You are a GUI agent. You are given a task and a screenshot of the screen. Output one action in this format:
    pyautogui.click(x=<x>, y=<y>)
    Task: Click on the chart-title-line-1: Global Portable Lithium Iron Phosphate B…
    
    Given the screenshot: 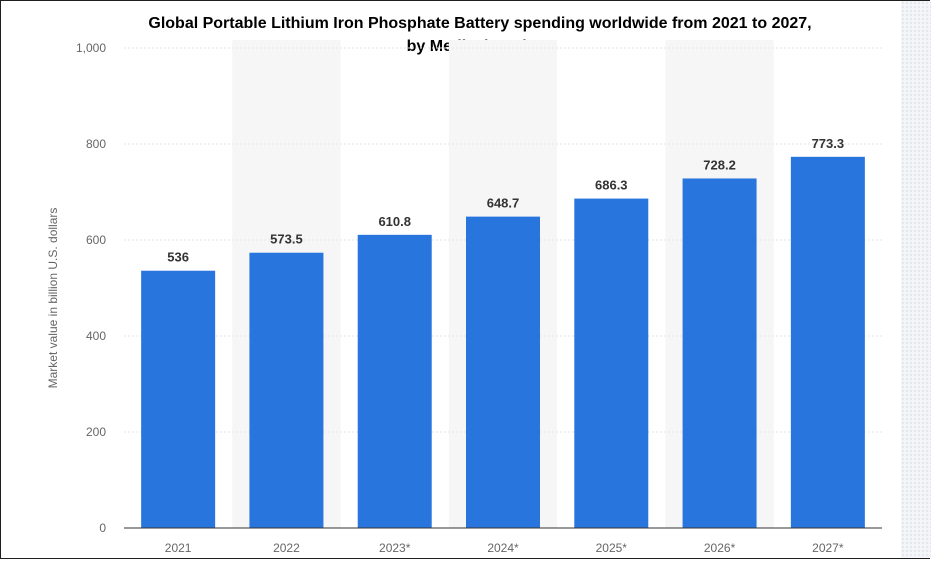 What is the action you would take?
    pyautogui.click(x=480, y=23)
    